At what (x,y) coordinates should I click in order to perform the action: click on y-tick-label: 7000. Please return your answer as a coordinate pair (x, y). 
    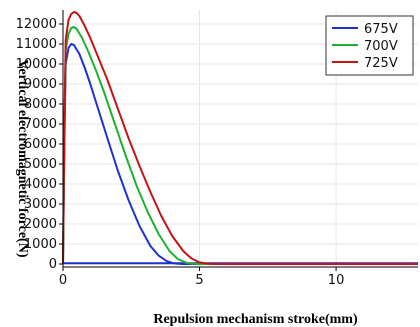
    Looking at the image, I should click on (40, 124).